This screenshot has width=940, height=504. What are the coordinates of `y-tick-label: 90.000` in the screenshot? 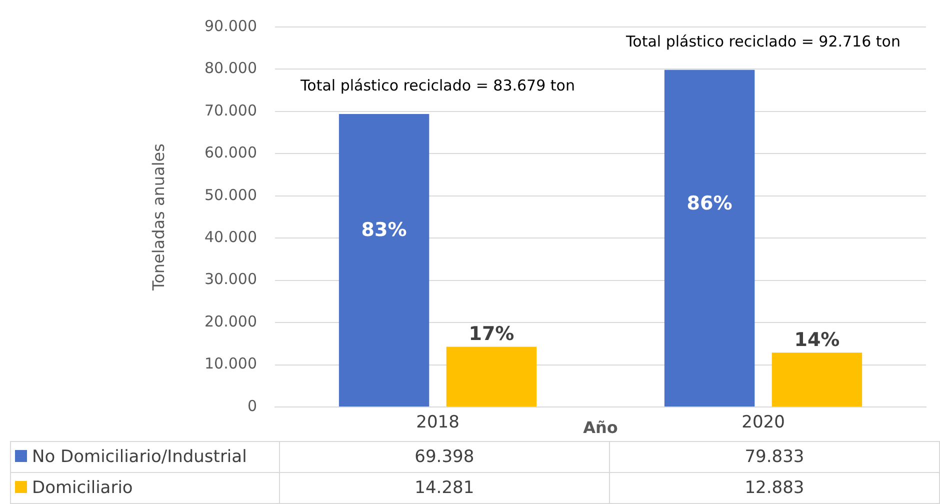 It's located at (230, 25).